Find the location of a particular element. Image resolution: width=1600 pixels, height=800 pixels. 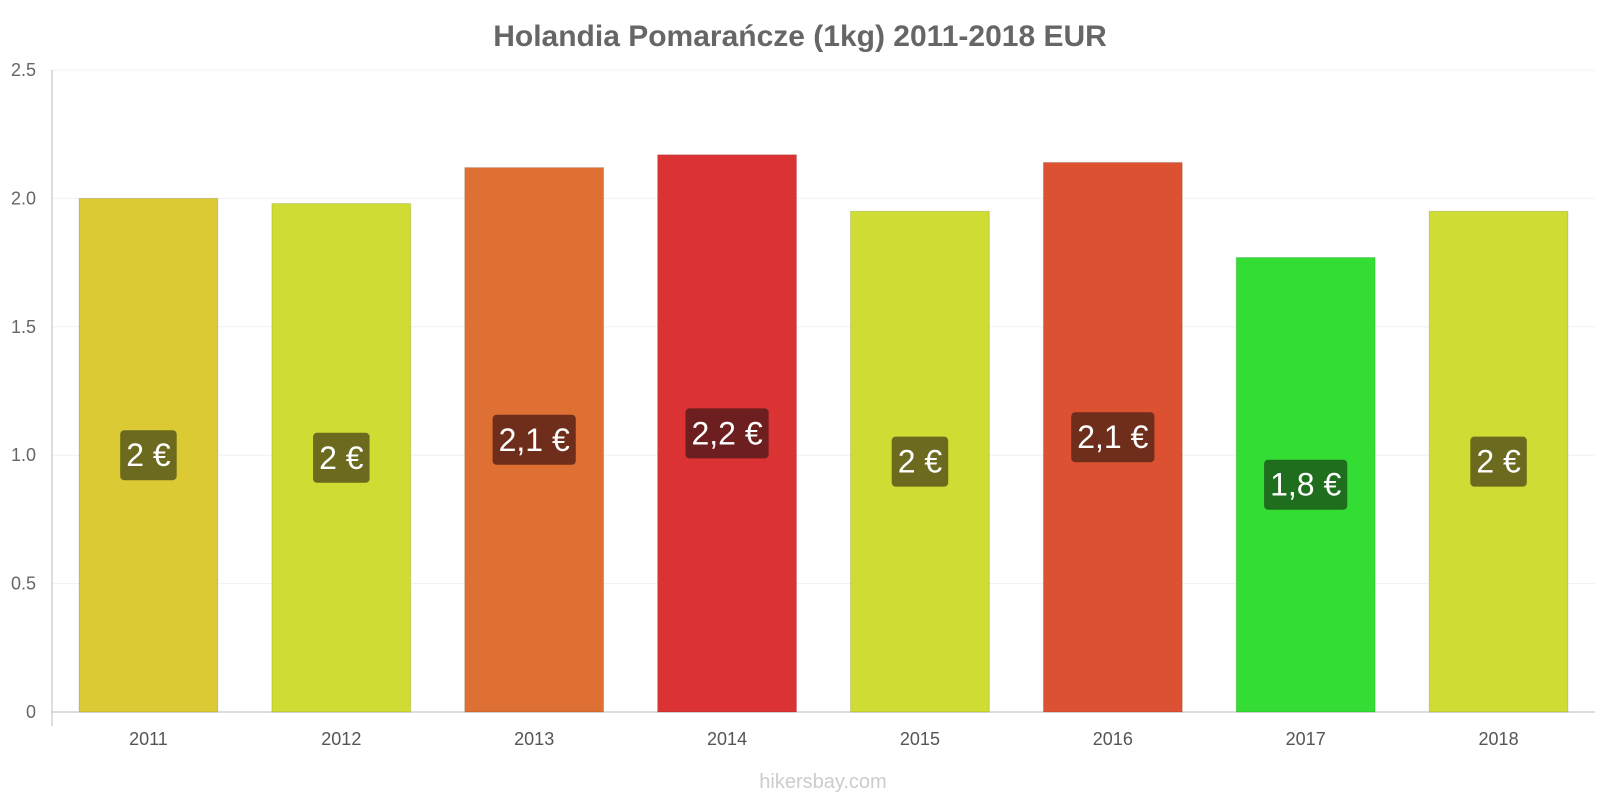

y-tick-label: 1.5 is located at coordinates (23, 327).